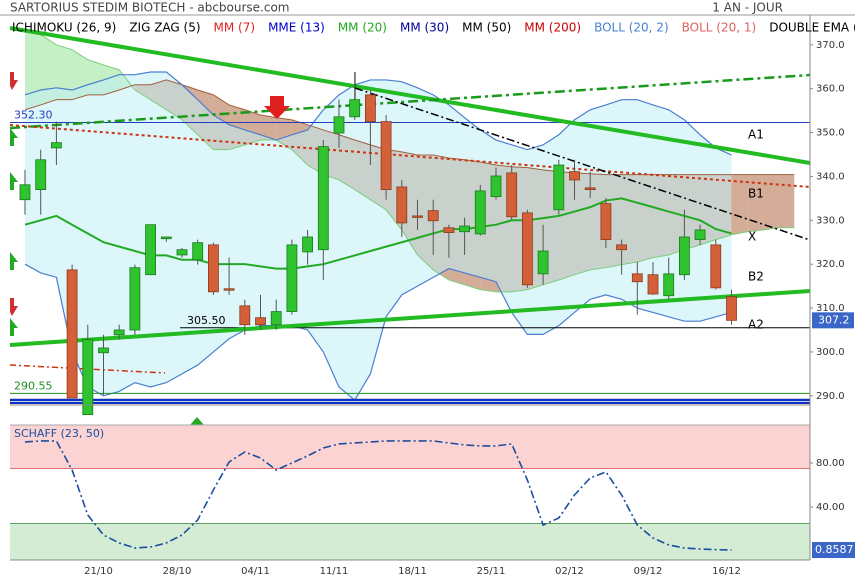  What do you see at coordinates (64, 28) in the screenshot?
I see `legend-entry: ICHIMOKU (26, 9)` at bounding box center [64, 28].